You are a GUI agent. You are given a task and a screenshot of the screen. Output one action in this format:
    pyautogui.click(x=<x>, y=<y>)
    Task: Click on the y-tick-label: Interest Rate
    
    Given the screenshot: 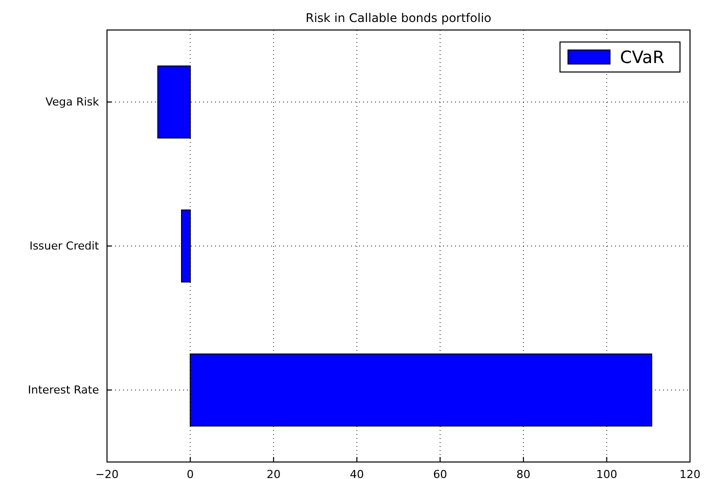 What is the action you would take?
    pyautogui.click(x=64, y=390)
    